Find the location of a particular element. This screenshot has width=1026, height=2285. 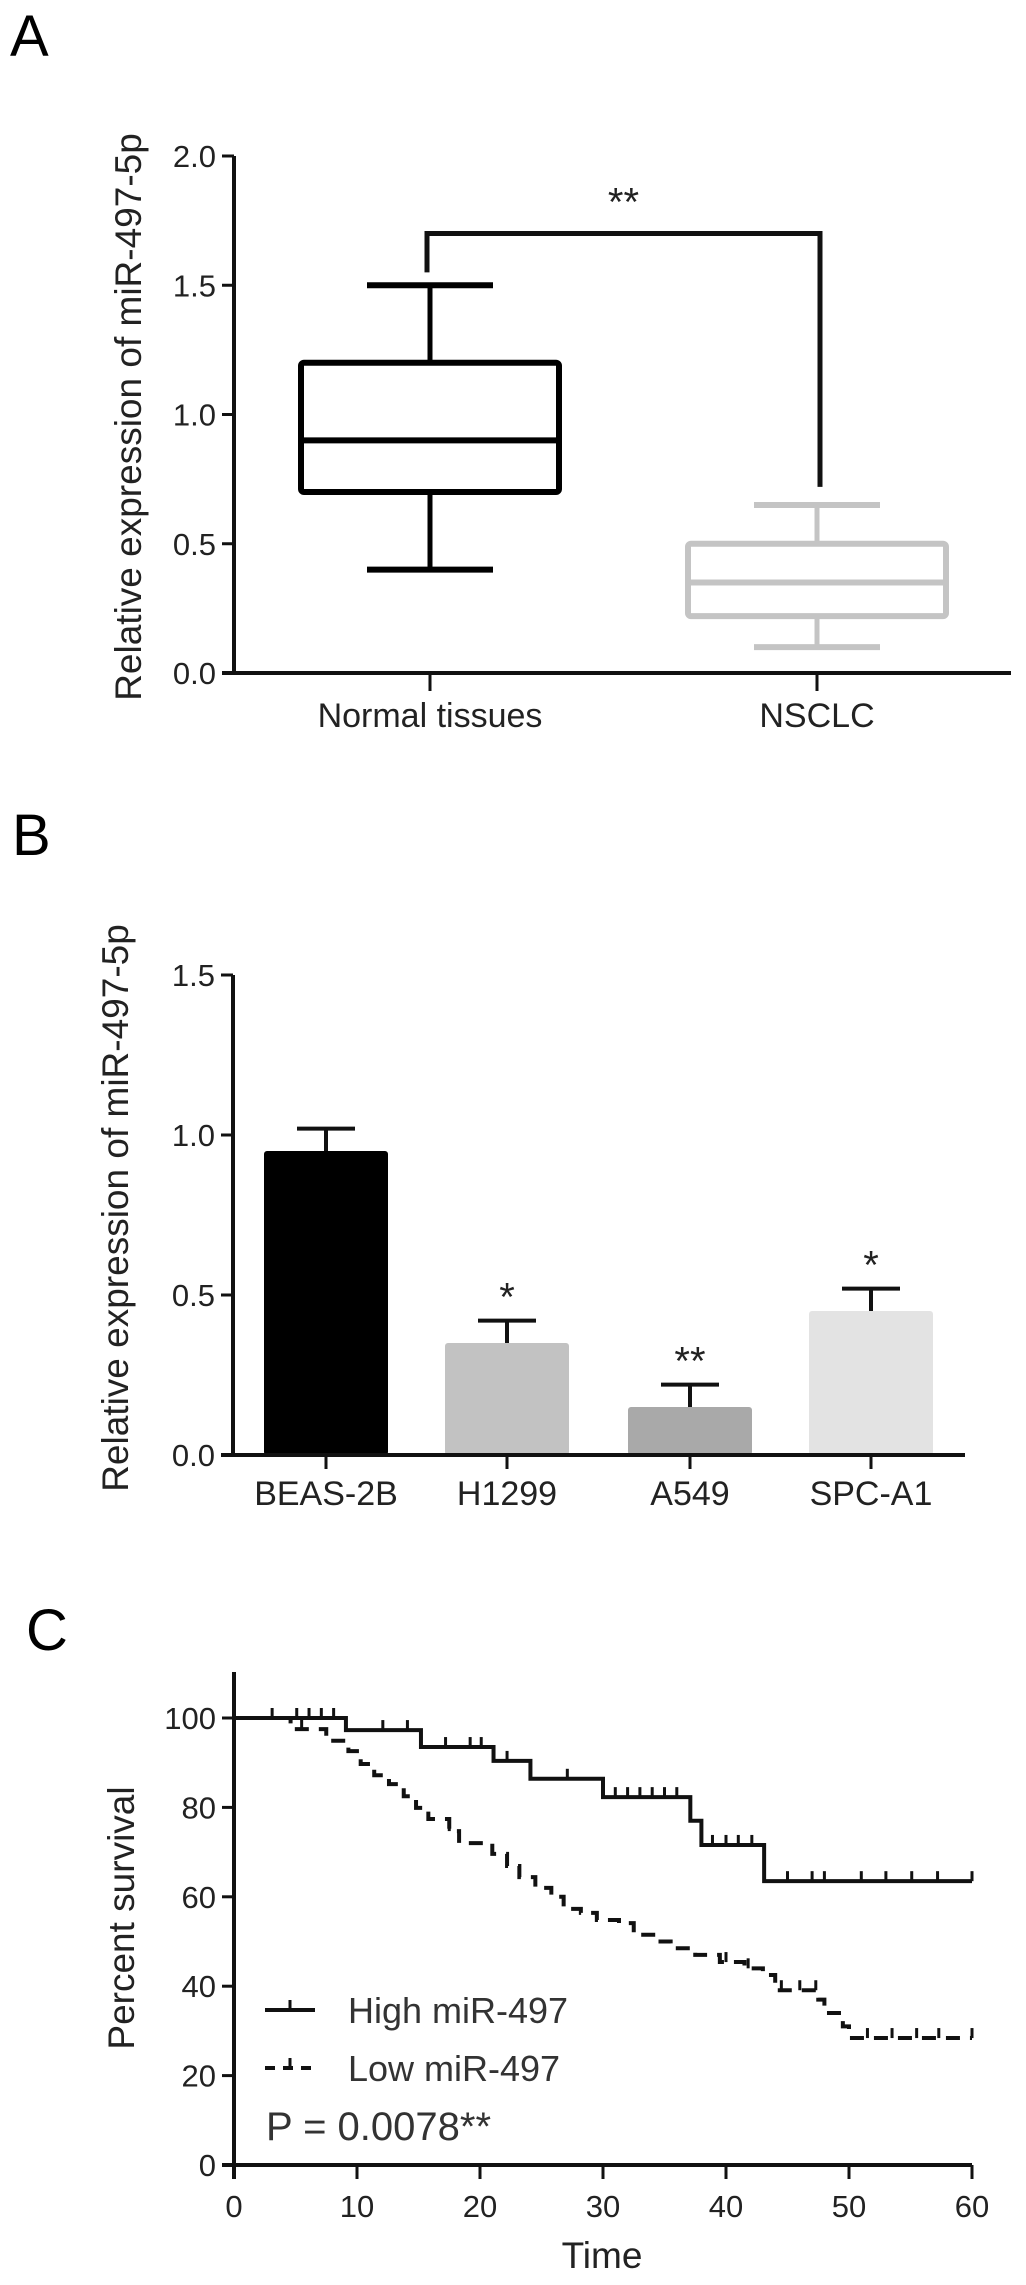

x-category-label: SPC-A1 is located at coordinates (871, 1494).